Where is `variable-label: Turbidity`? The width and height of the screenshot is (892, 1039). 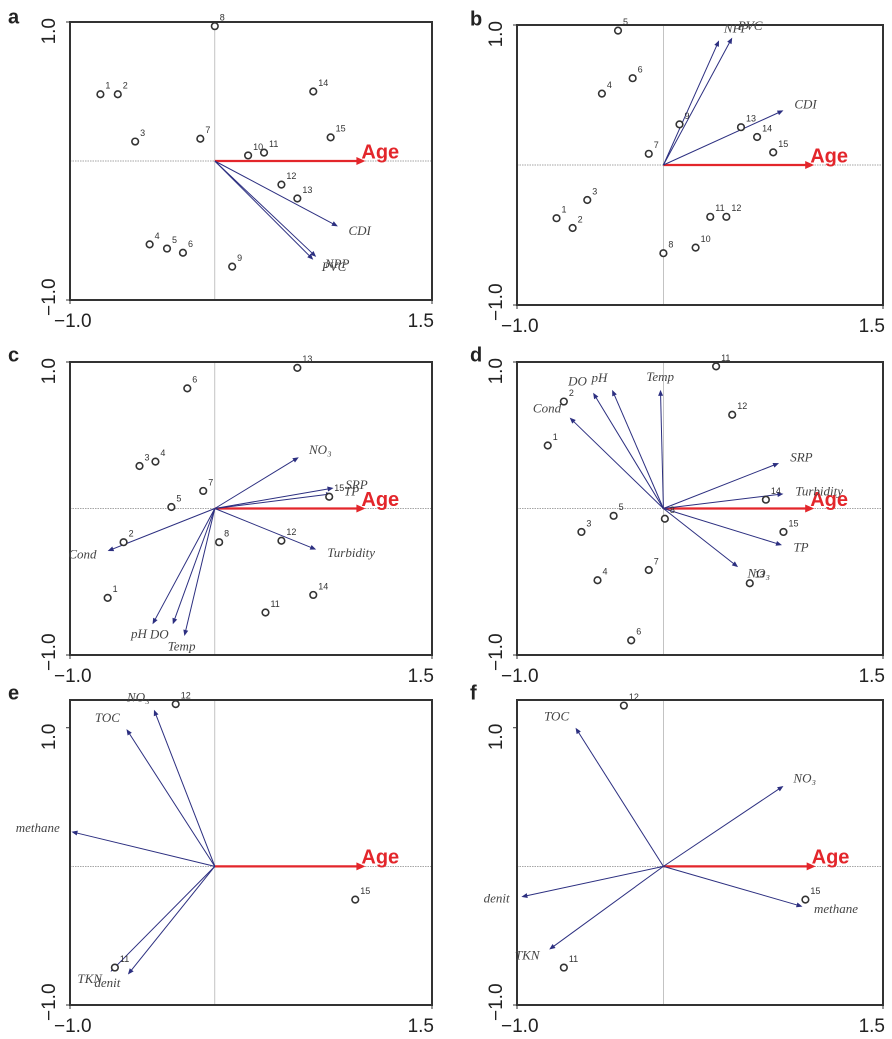
variable-label: Turbidity is located at coordinates (351, 552).